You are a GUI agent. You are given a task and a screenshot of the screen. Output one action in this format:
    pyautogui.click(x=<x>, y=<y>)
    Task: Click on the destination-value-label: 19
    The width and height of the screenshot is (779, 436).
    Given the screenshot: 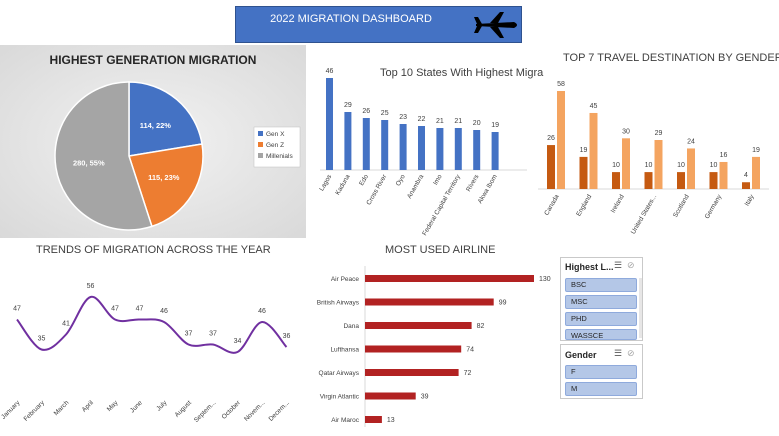 What is the action you would take?
    pyautogui.click(x=756, y=150)
    